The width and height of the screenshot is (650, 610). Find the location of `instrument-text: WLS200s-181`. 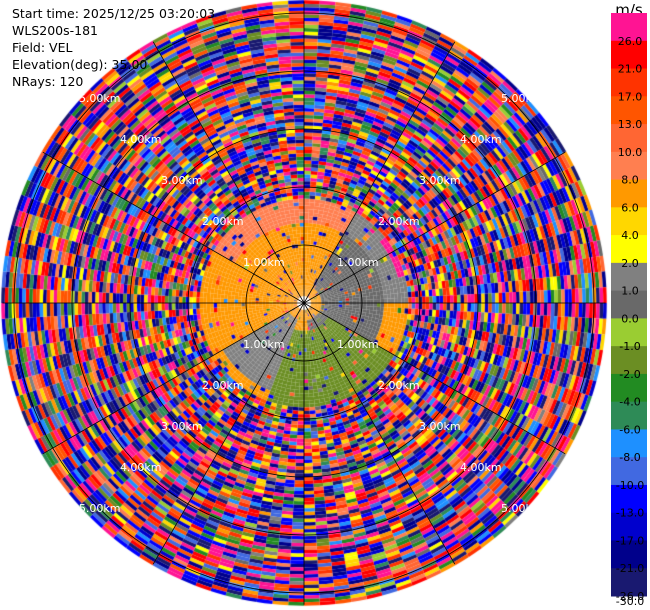

instrument-text: WLS200s-181 is located at coordinates (55, 30).